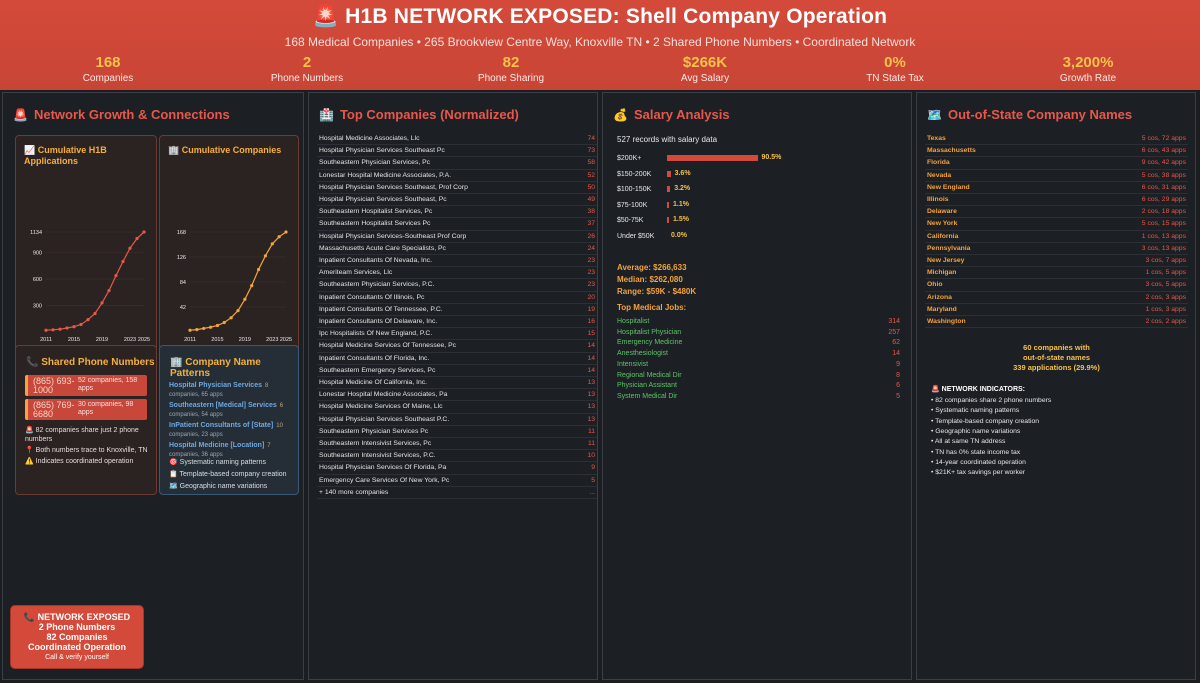  I want to click on table-row: Ohio 3 cos, 5 apps, so click(1056, 285).